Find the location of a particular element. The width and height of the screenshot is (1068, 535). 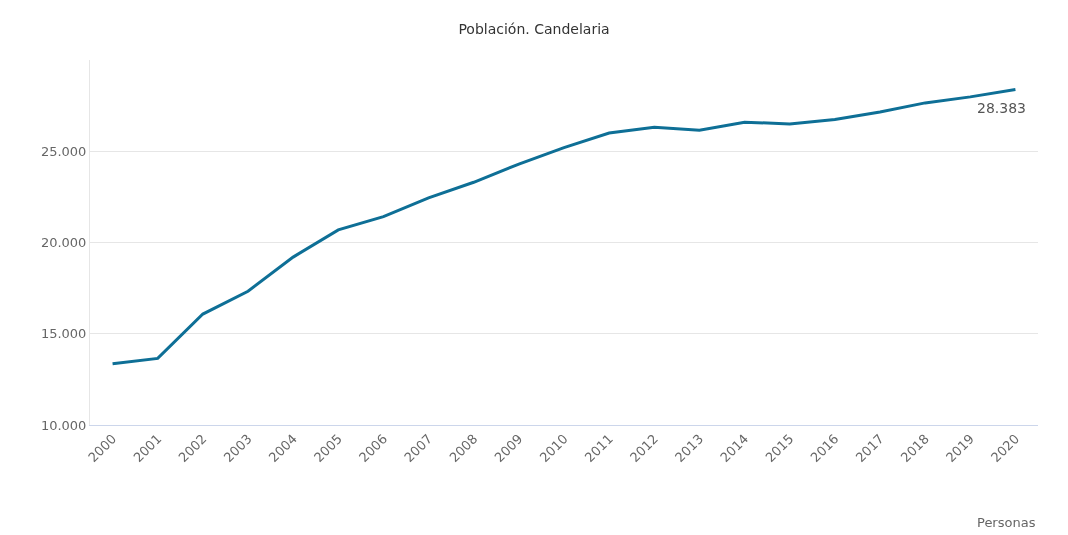

chart-title: Población. Candelaria is located at coordinates (534, 28).